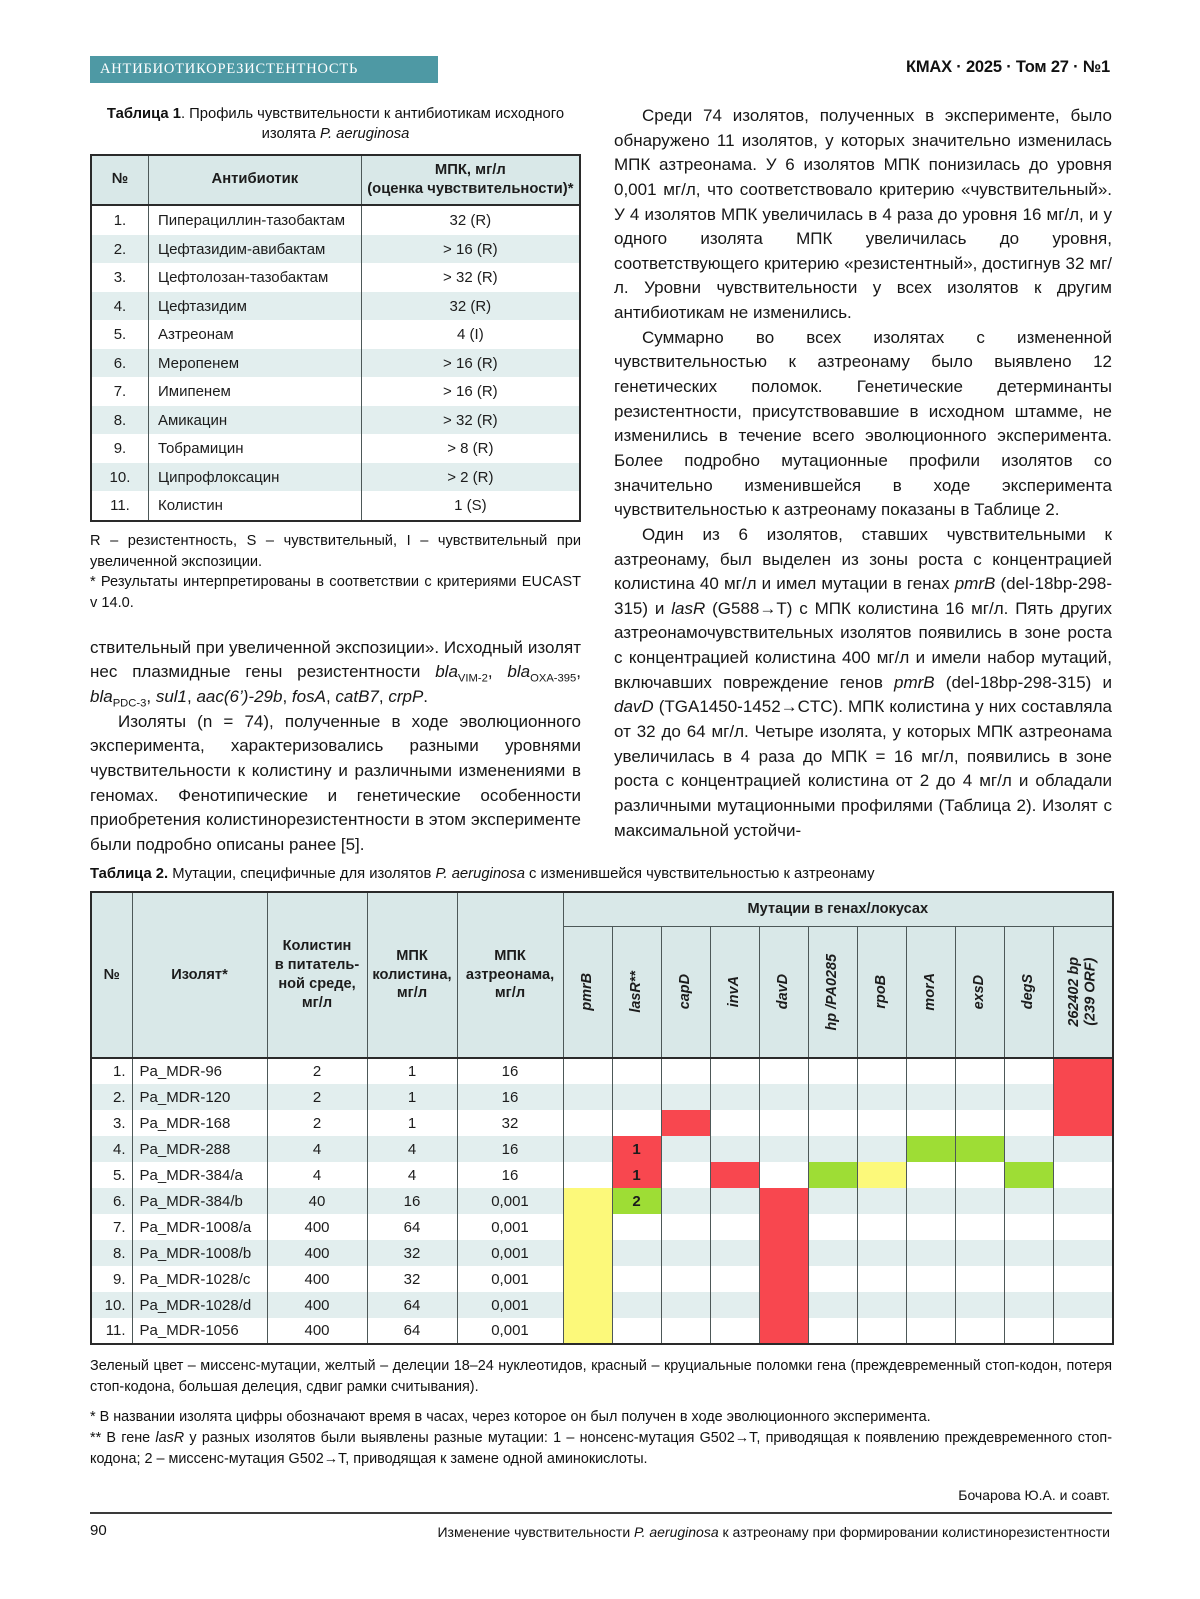 Image resolution: width=1200 pixels, height=1599 pixels. Describe the element at coordinates (119, 249) in the screenshot. I see `row-number-cell: 2.` at that location.